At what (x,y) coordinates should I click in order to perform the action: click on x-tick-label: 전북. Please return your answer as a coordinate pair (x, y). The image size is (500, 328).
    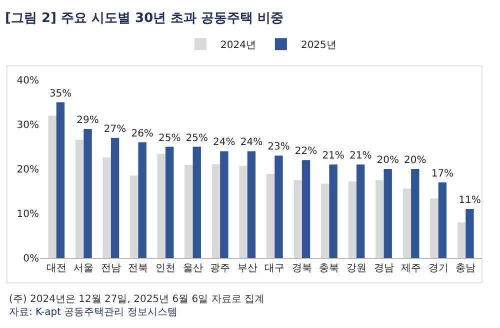
    Looking at the image, I should click on (138, 268).